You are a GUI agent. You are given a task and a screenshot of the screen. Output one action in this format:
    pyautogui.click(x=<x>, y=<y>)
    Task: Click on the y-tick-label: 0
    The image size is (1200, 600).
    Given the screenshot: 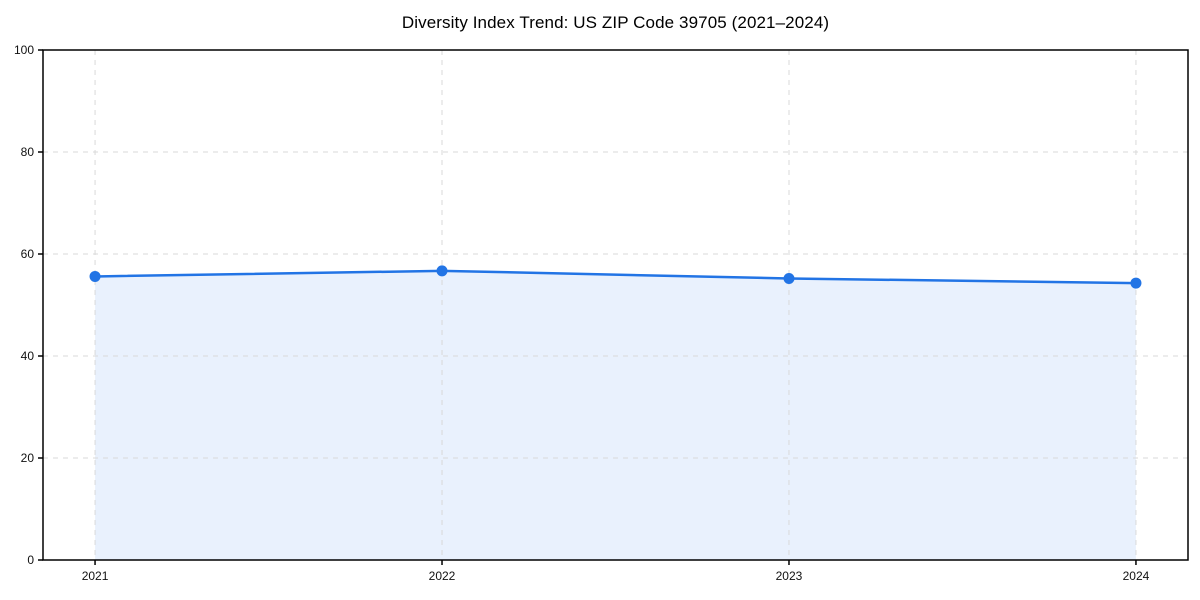 What is the action you would take?
    pyautogui.click(x=30, y=560)
    